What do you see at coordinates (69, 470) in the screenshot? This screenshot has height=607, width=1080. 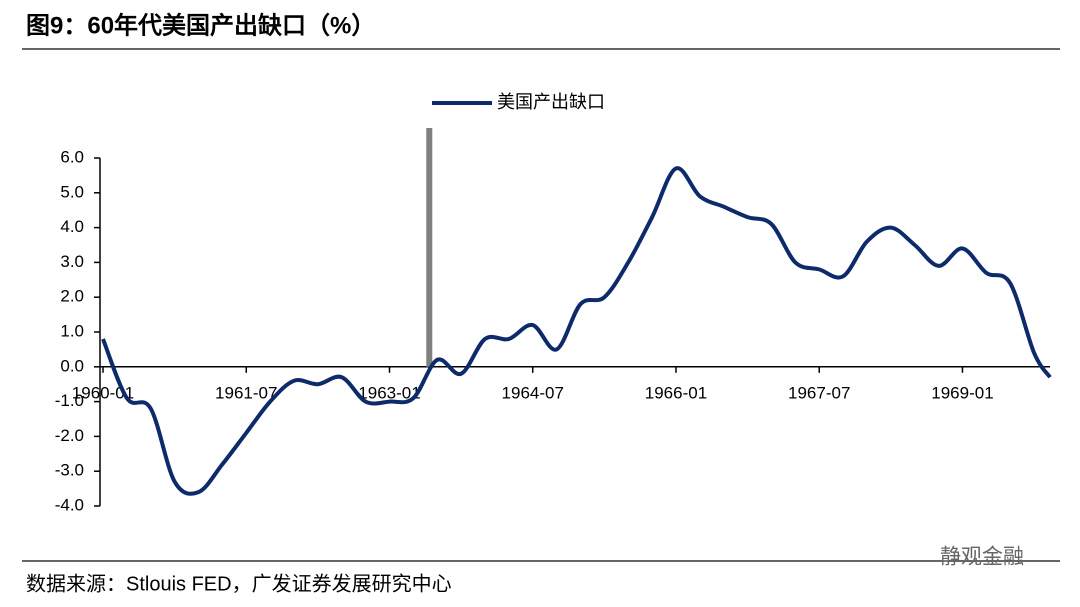 I see `y-tick-label: -3.0` at bounding box center [69, 470].